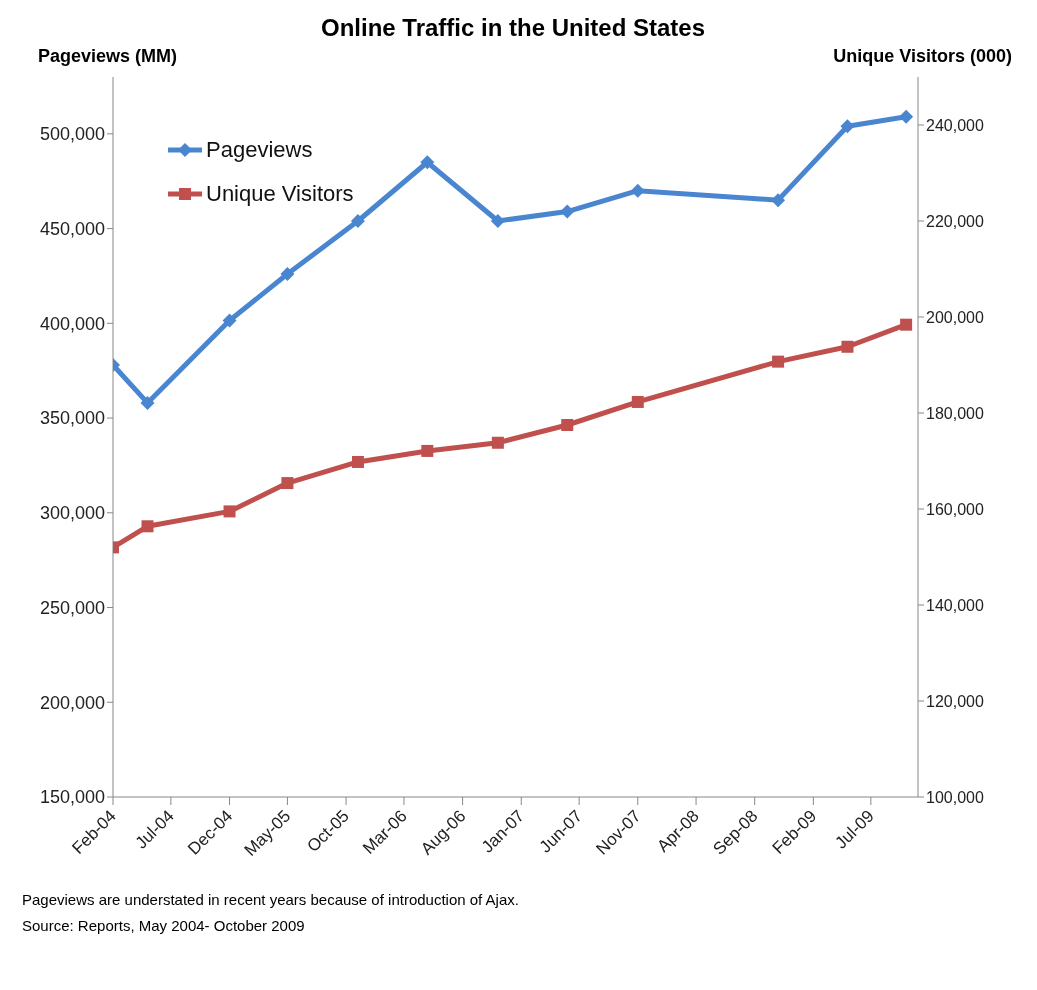  What do you see at coordinates (72, 797) in the screenshot?
I see `y-tick-label: 150,000` at bounding box center [72, 797].